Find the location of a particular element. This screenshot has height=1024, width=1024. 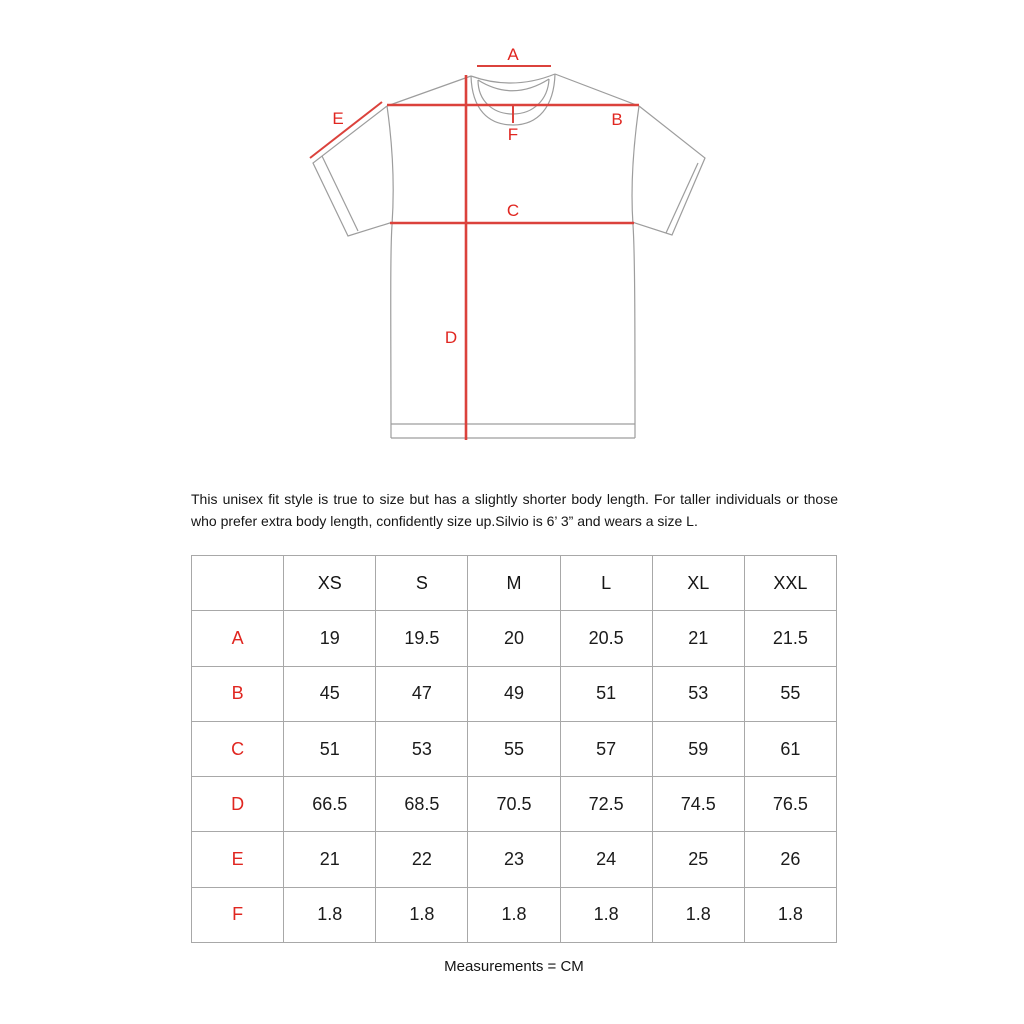

label-a: A is located at coordinates (513, 54).